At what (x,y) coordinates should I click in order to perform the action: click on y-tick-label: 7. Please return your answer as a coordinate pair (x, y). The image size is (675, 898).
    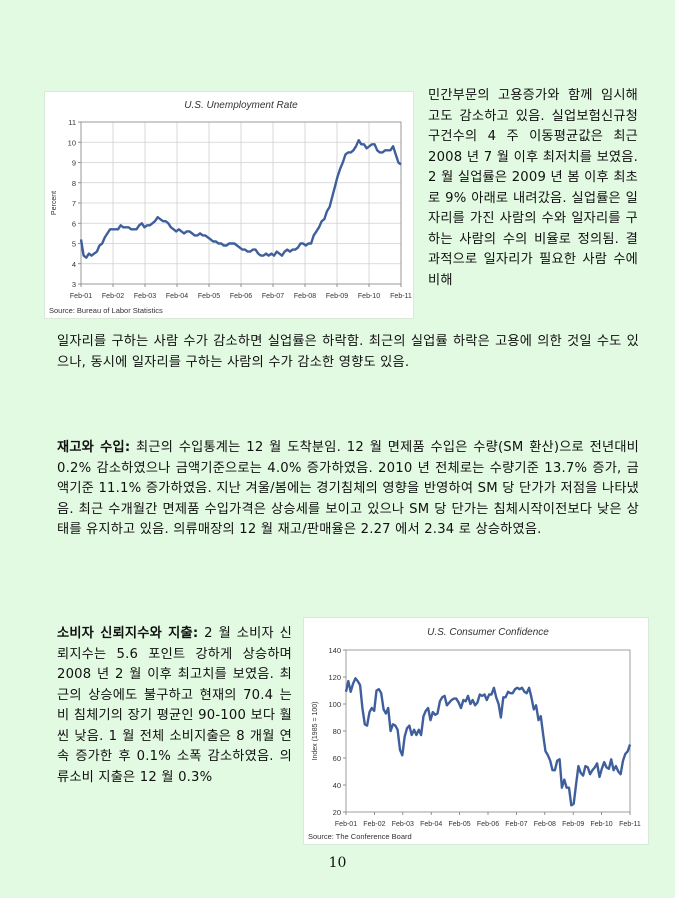
    Looking at the image, I should click on (74, 203).